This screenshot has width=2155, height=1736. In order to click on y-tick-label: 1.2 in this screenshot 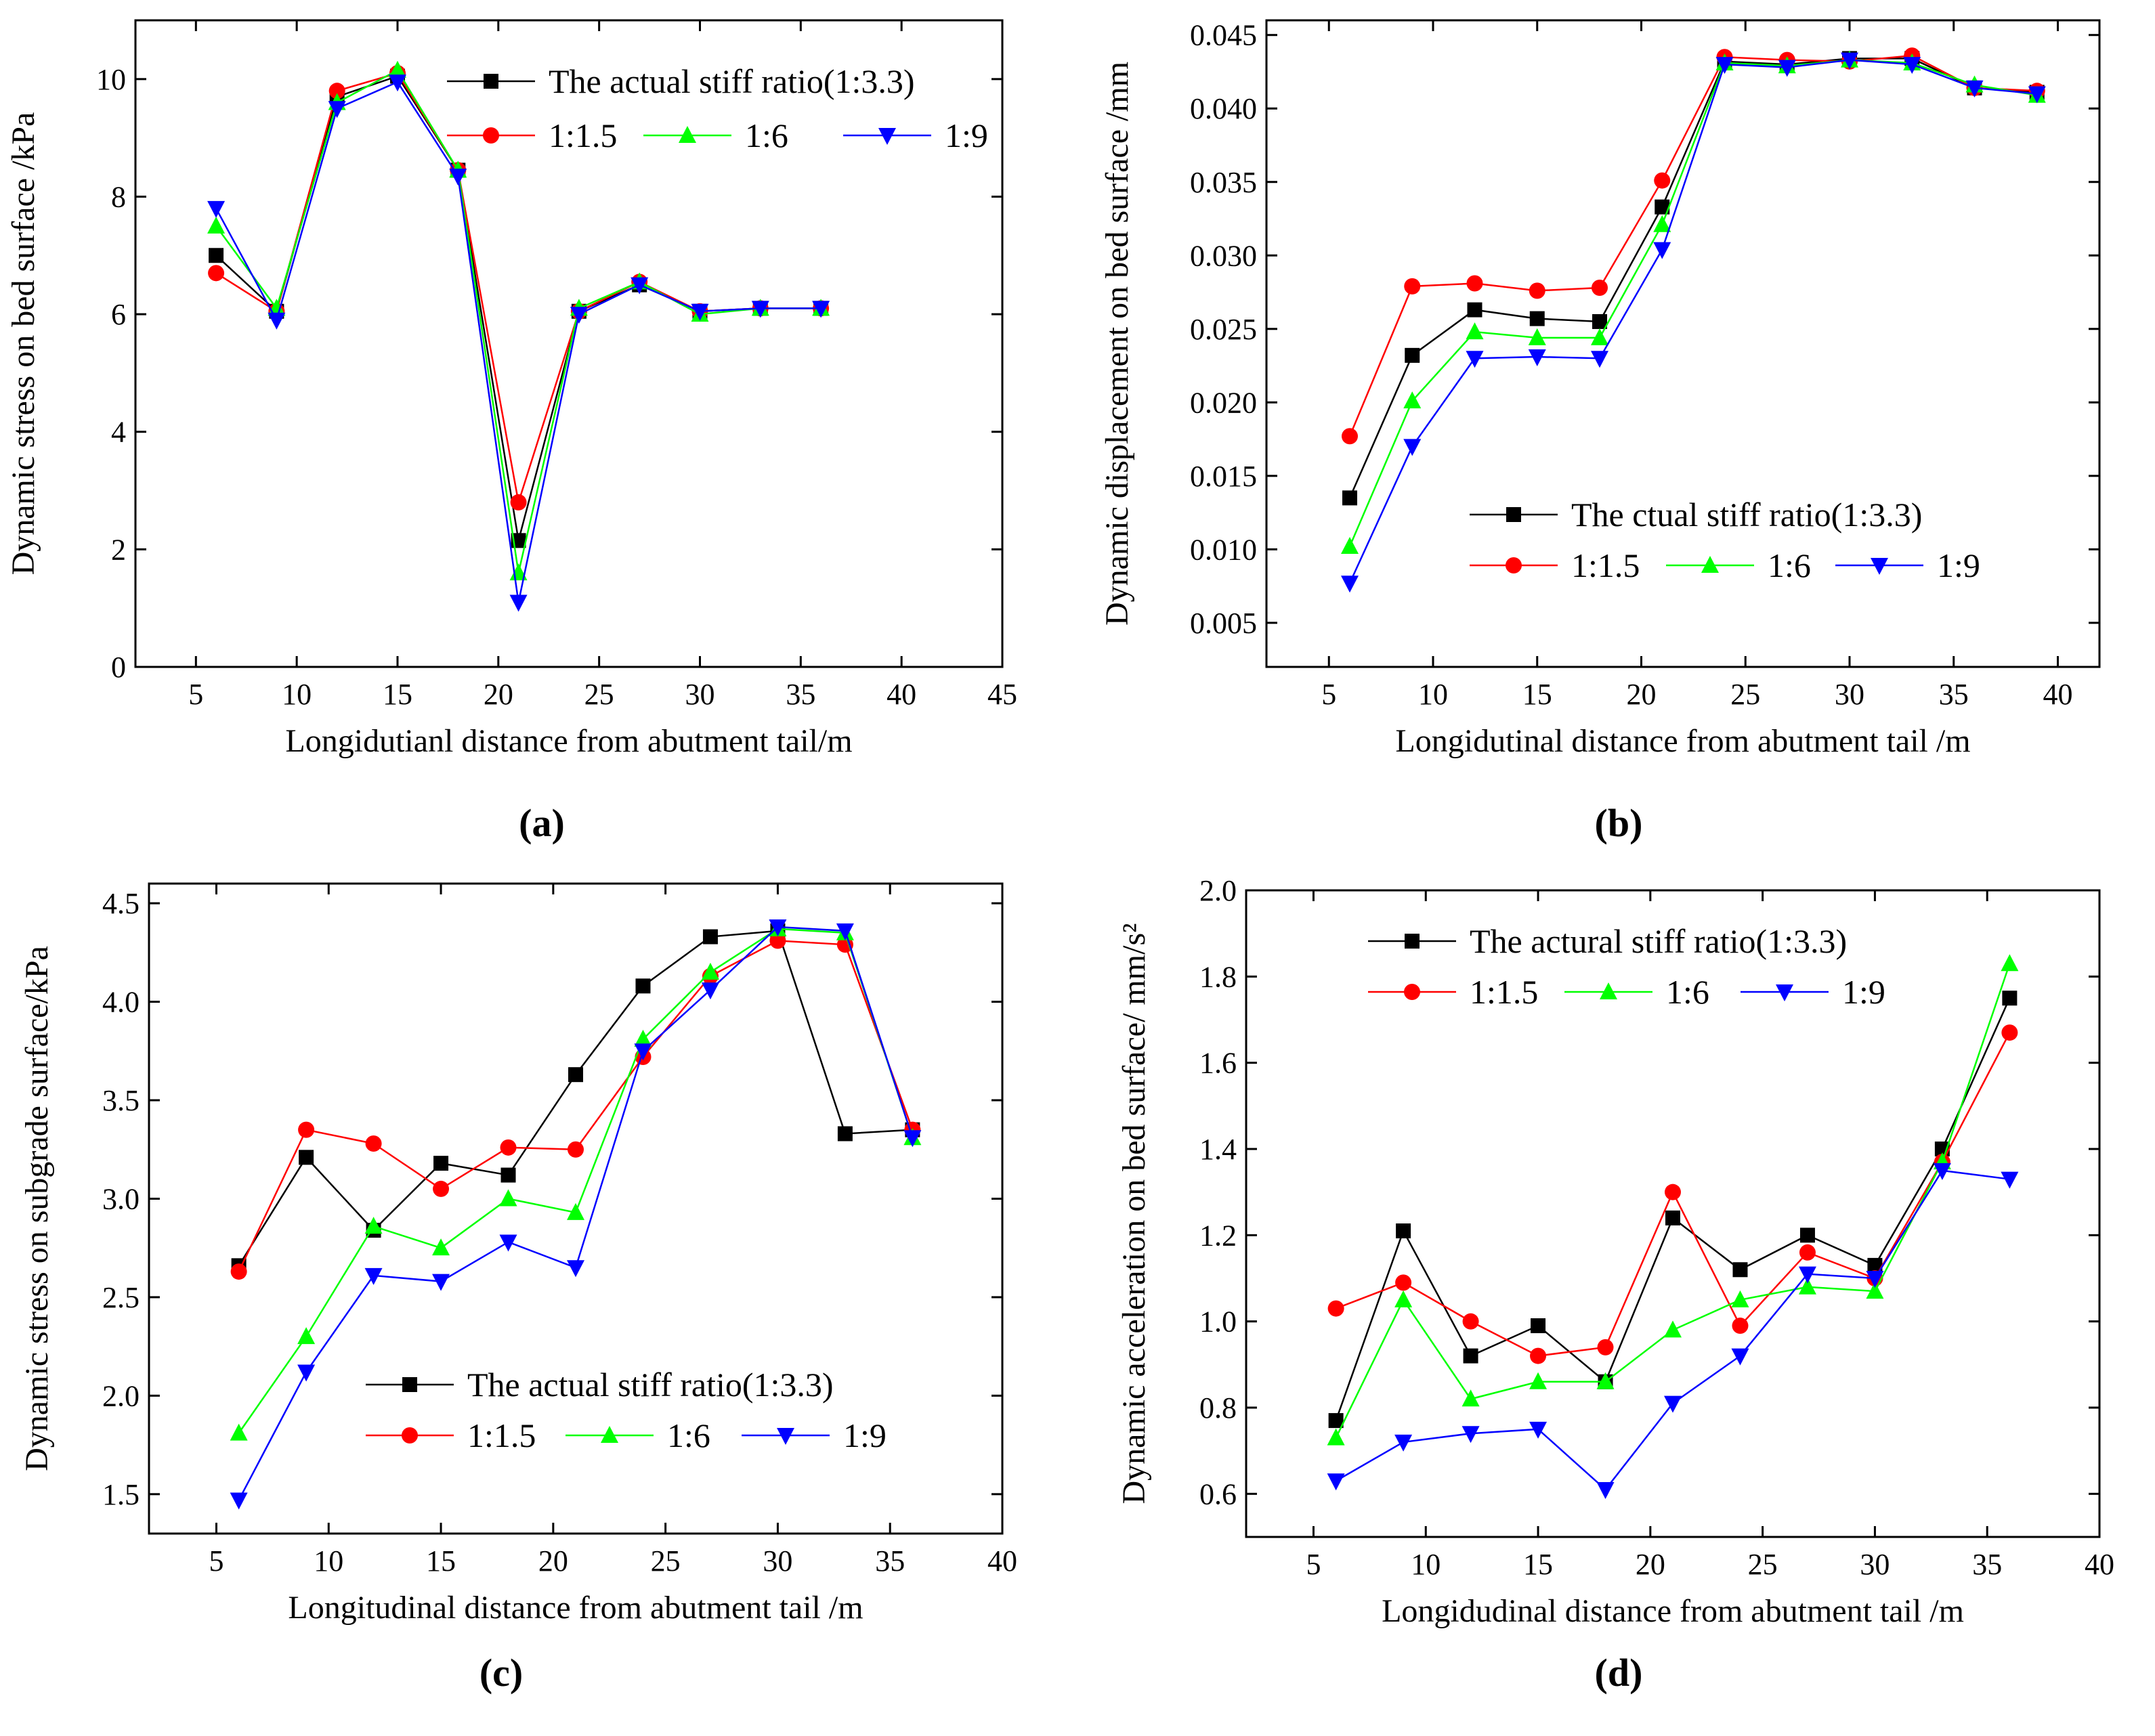, I will do `click(1218, 1235)`.